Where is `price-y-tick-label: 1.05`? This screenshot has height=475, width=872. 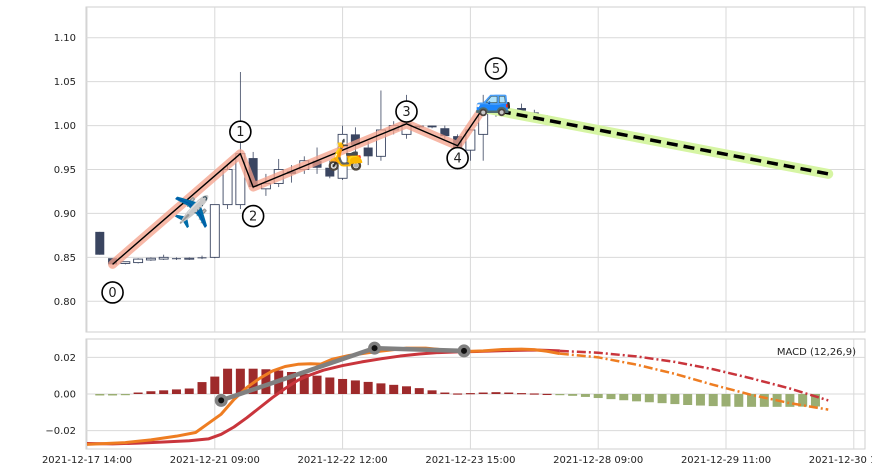 price-y-tick-label: 1.05 is located at coordinates (65, 82).